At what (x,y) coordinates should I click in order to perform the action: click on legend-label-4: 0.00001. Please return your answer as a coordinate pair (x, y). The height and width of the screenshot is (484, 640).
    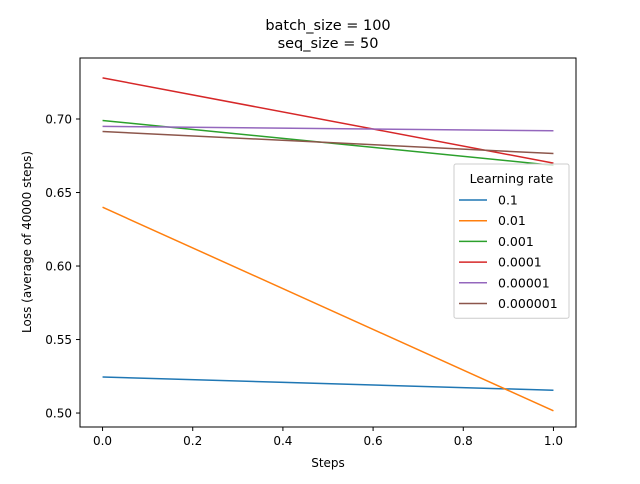
    Looking at the image, I should click on (524, 282).